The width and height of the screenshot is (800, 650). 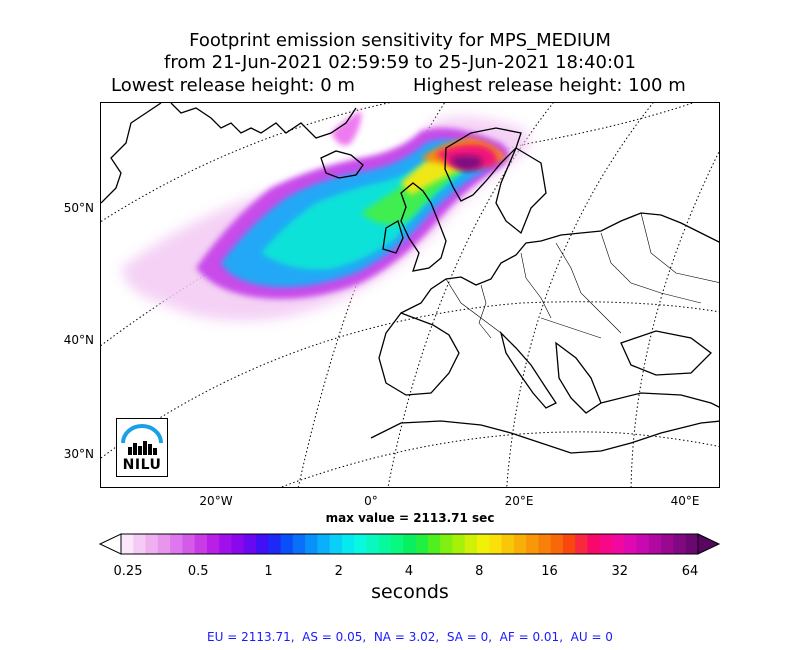 I want to click on colorbar-tick-label: 8, so click(x=479, y=571).